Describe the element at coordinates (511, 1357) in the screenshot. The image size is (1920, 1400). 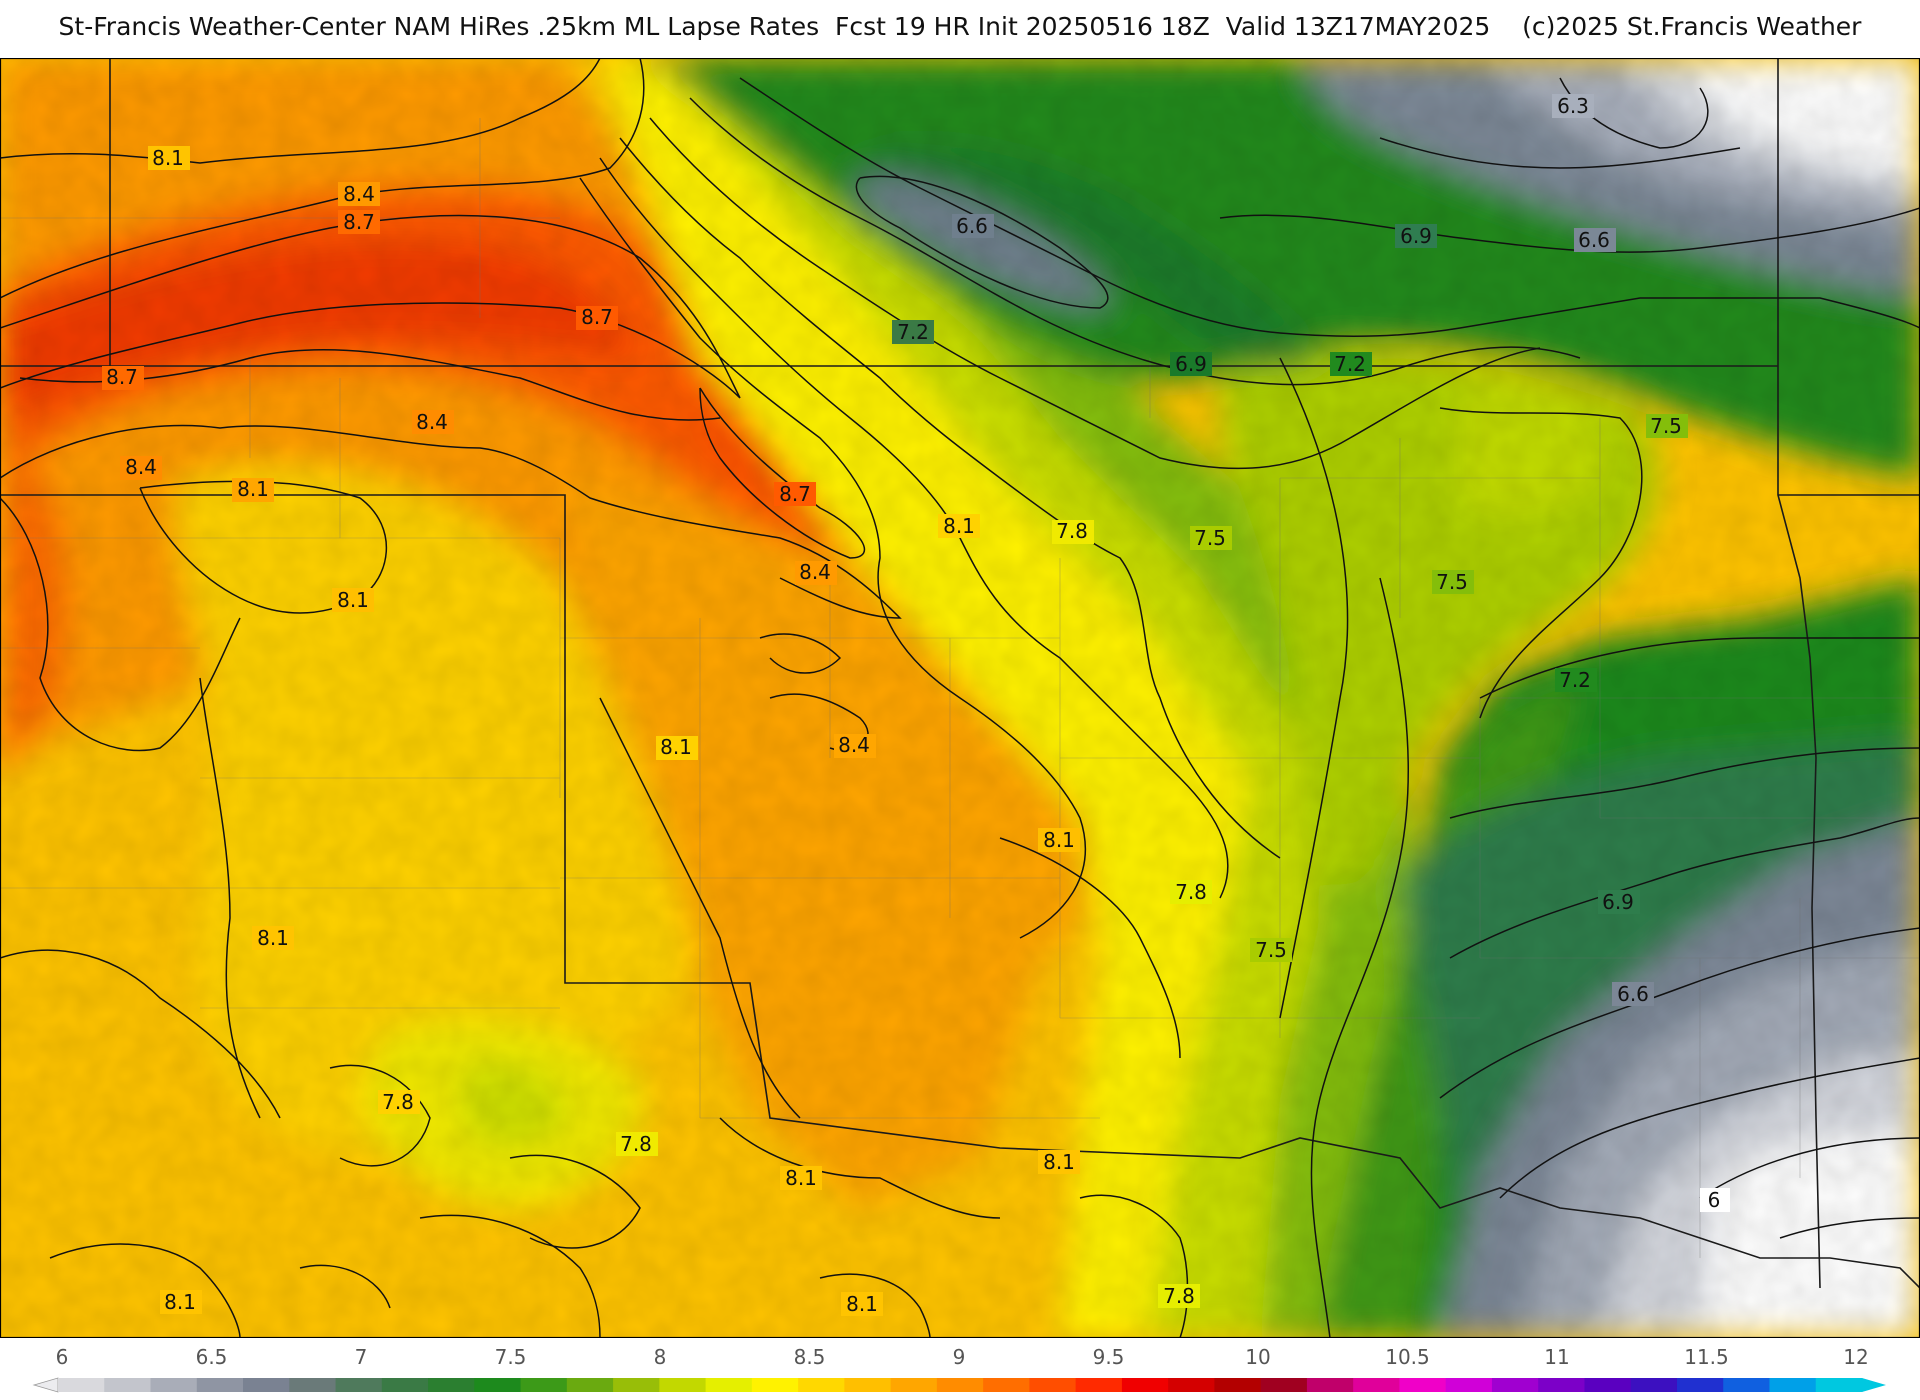
I see `colorbar-tick-label: 7.5` at that location.